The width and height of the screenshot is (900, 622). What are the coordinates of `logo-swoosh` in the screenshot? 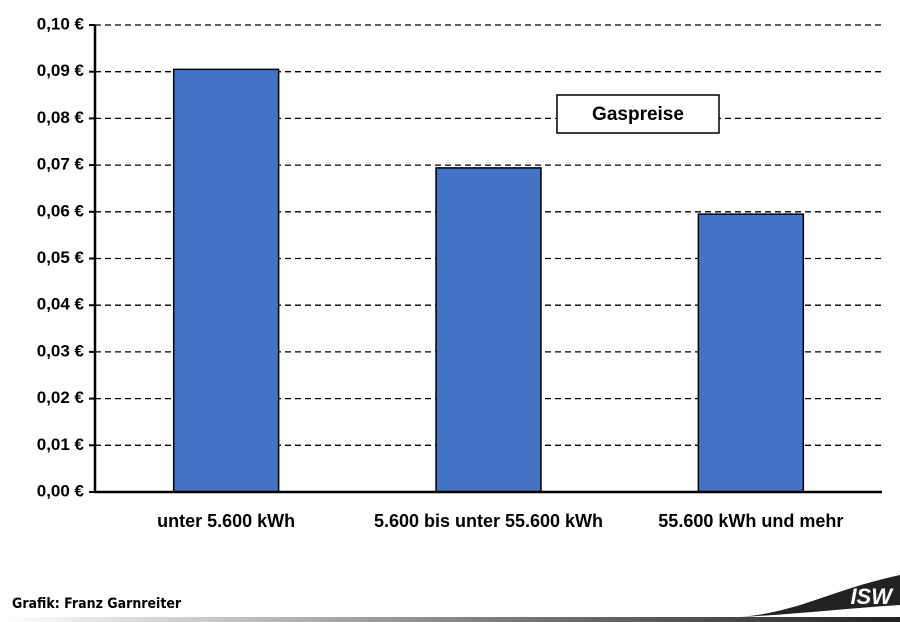 It's located at (820, 596).